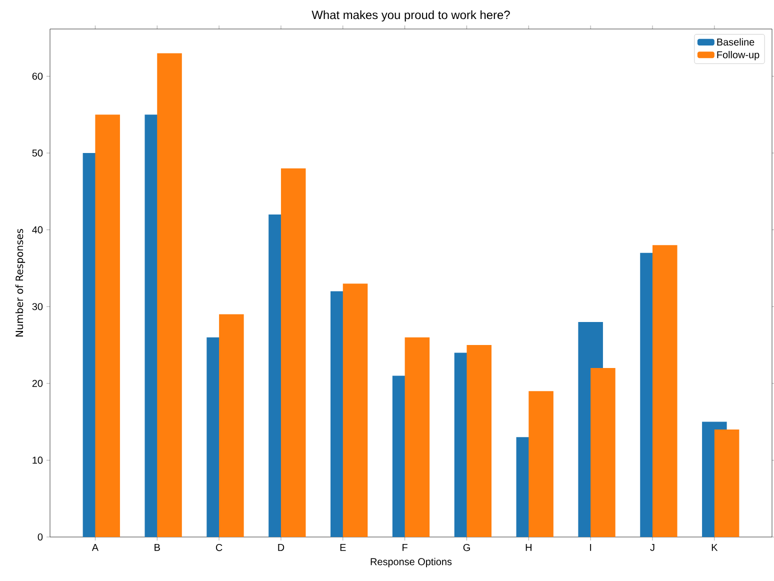 The height and width of the screenshot is (581, 774). What do you see at coordinates (37, 153) in the screenshot?
I see `y-tick-label: 50` at bounding box center [37, 153].